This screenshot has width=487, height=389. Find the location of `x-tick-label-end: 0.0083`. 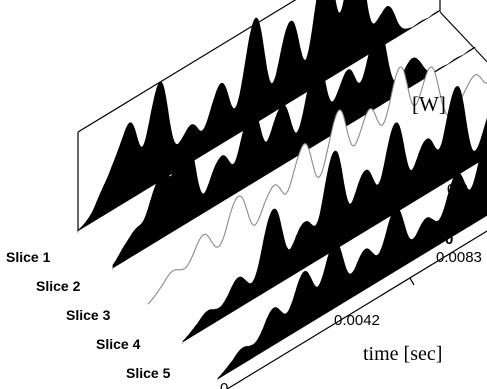

x-tick-label-end: 0.0083 is located at coordinates (459, 257).